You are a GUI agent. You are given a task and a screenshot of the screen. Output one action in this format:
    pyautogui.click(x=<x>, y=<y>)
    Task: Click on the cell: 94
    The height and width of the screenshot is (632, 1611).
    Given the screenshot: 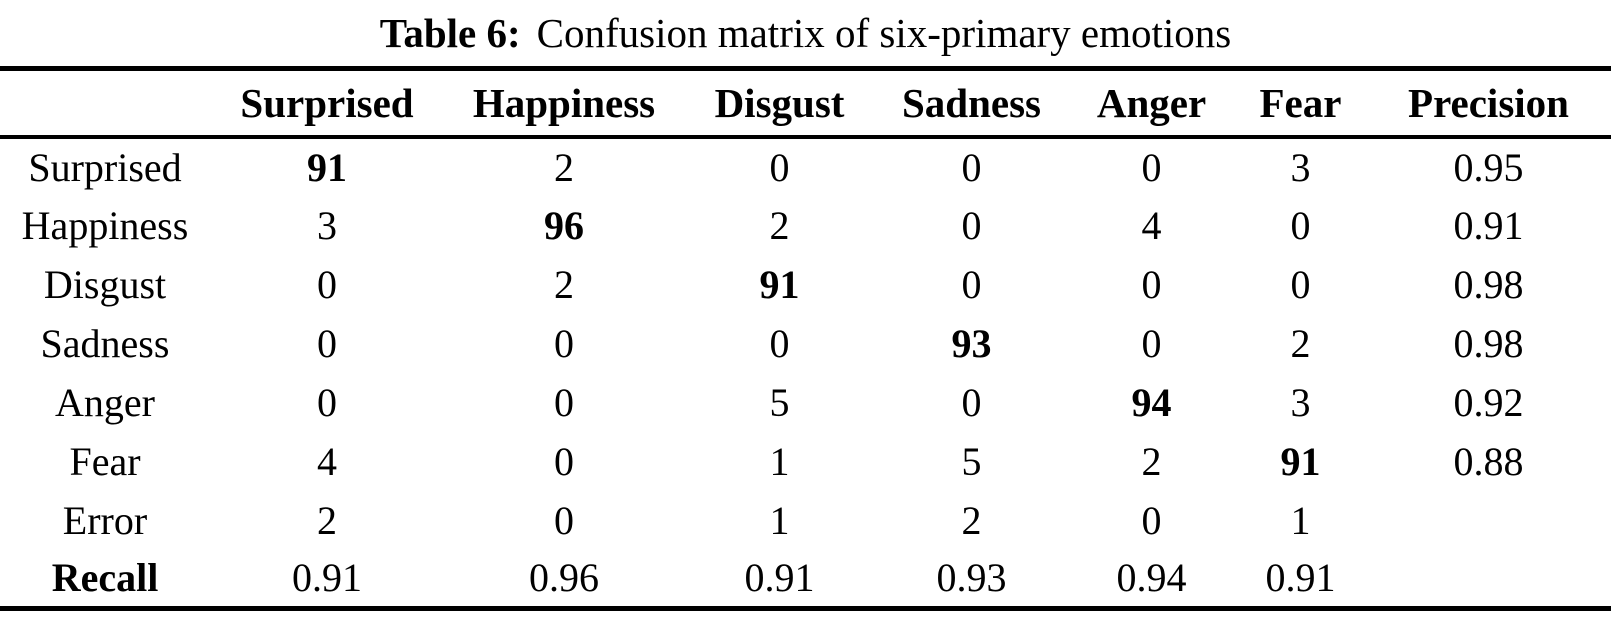 What is the action you would take?
    pyautogui.click(x=1151, y=402)
    